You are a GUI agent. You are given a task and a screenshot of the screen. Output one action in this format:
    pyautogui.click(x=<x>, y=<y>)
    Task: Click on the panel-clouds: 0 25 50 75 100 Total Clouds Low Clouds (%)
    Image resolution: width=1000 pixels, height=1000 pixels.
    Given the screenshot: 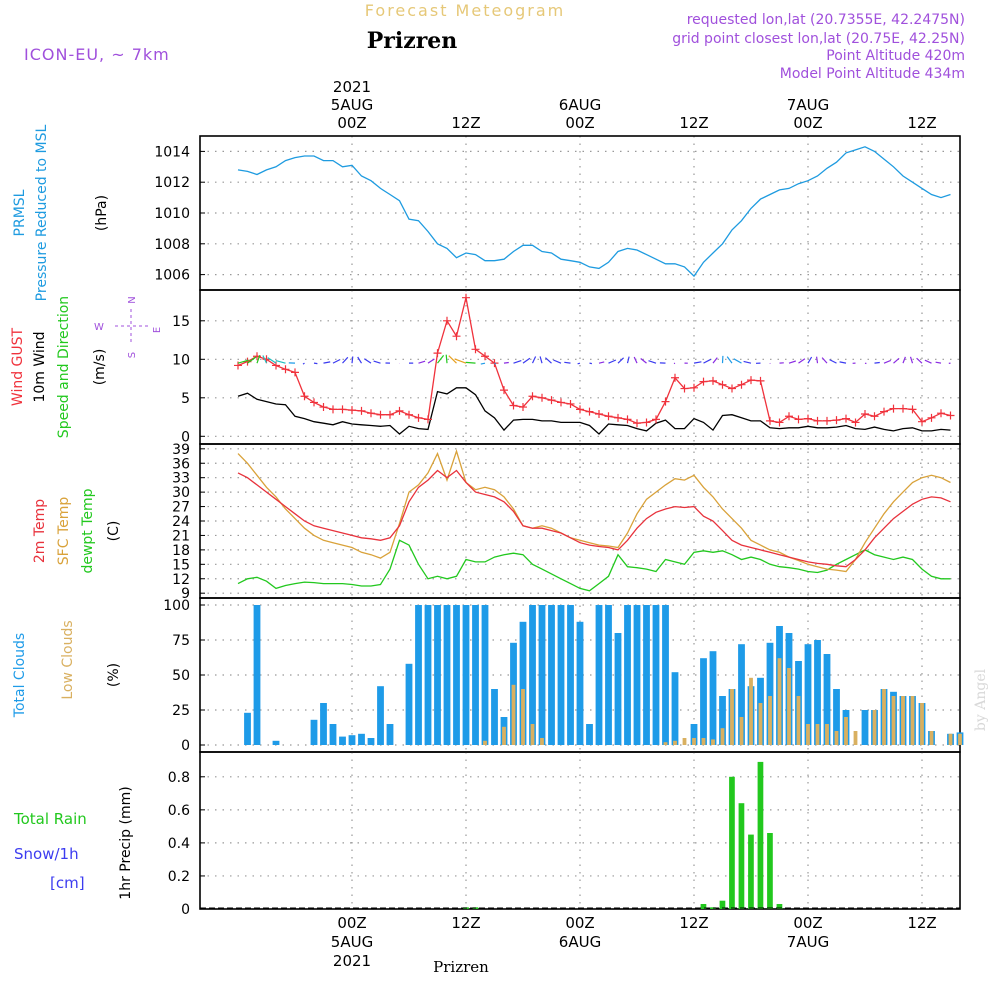 What is the action you would take?
    pyautogui.click(x=488, y=675)
    